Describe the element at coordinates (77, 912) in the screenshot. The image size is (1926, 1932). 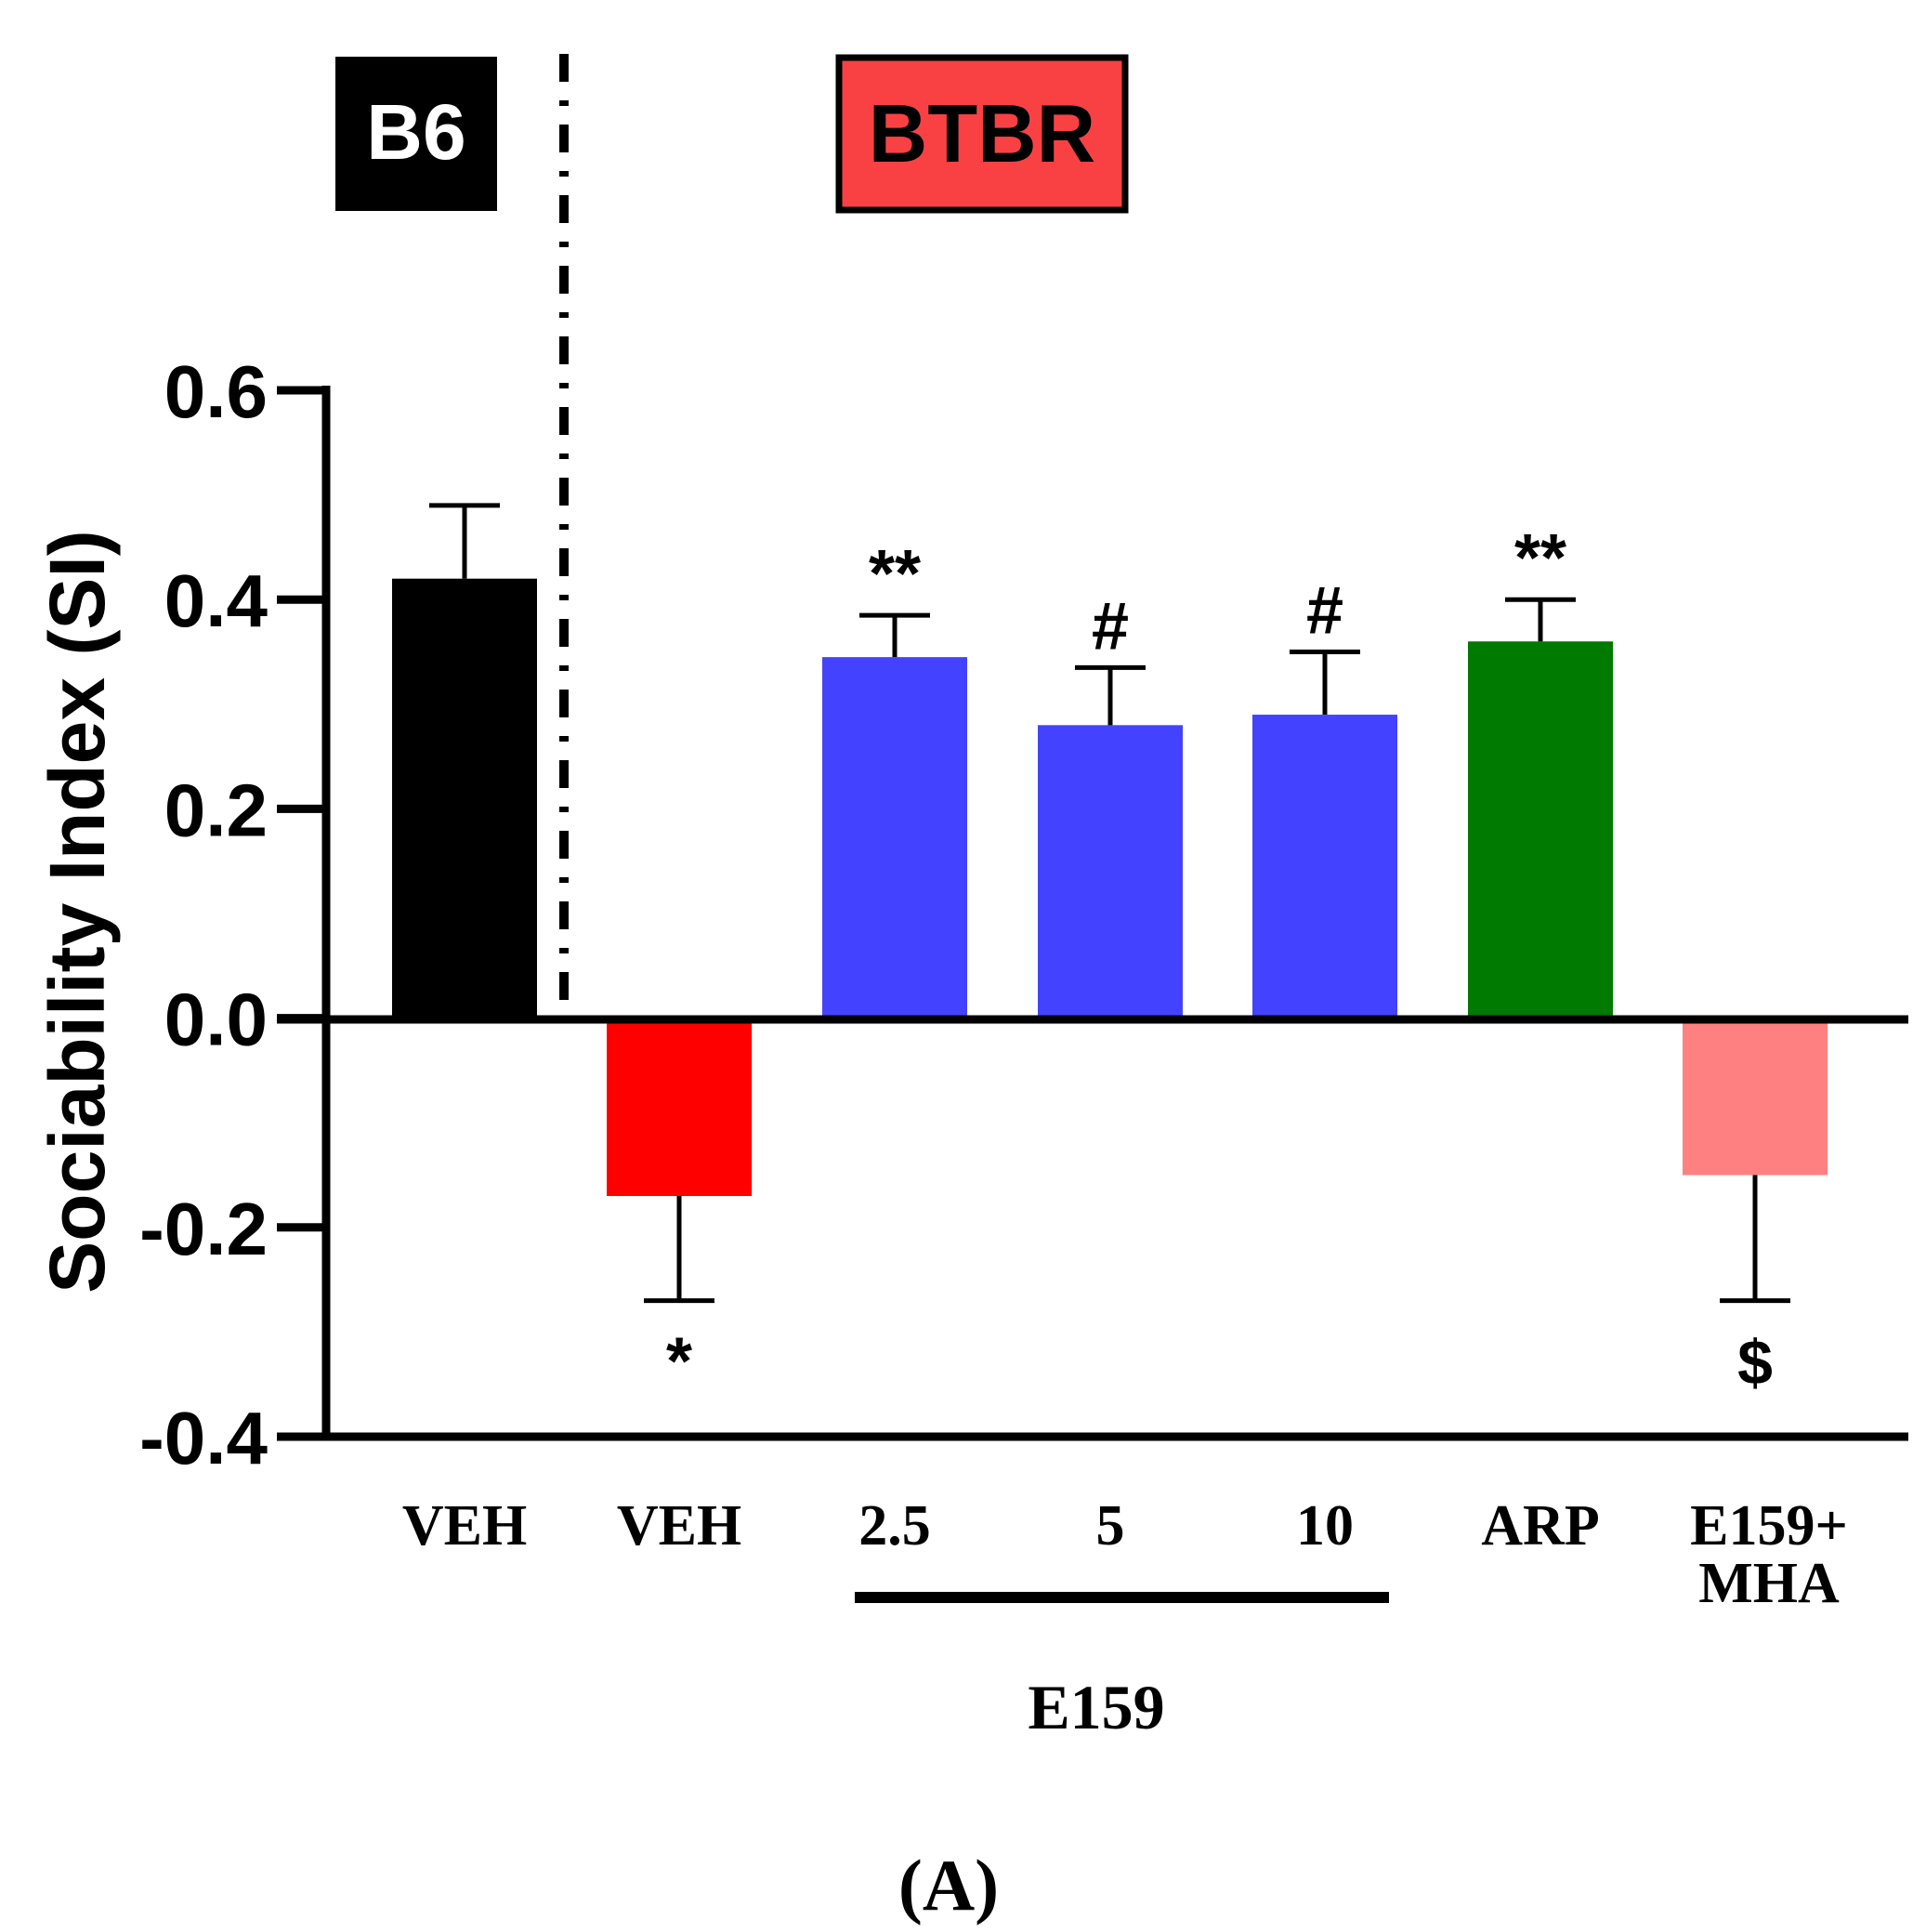
I see `y-axis-title: Sociability Index (SI)` at that location.